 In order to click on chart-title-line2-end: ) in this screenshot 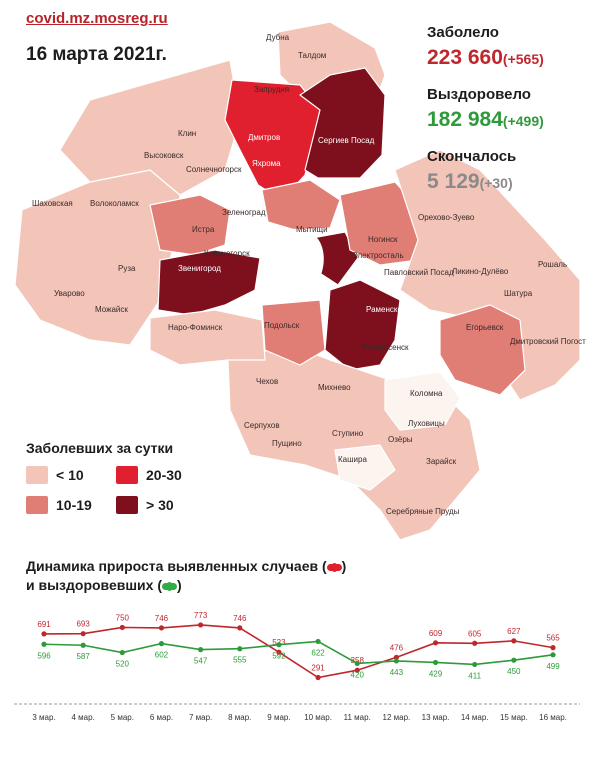, I will do `click(179, 585)`.